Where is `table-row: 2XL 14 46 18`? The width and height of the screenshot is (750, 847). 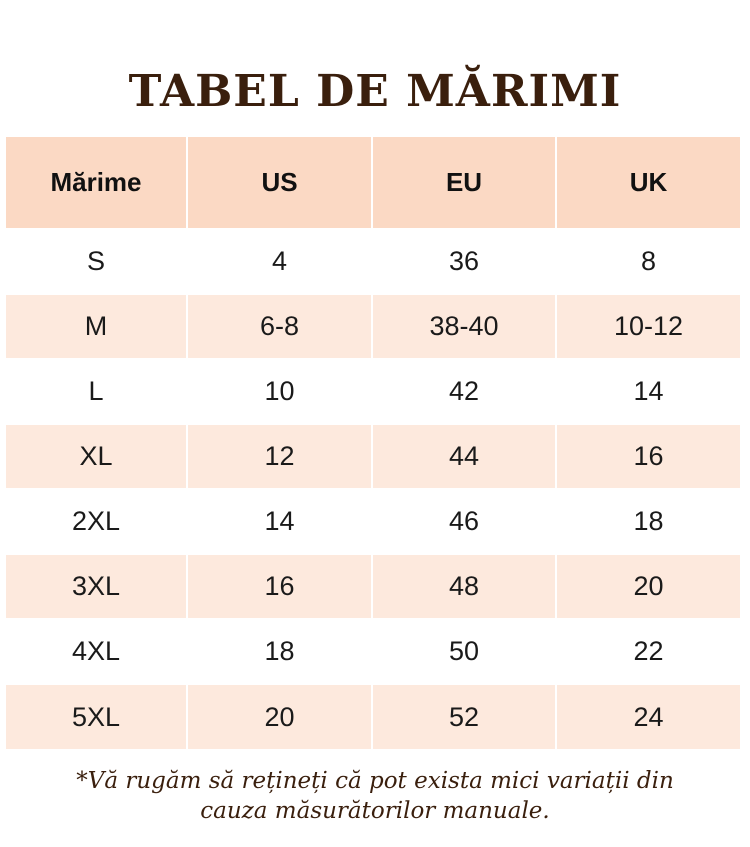
table-row: 2XL 14 46 18 is located at coordinates (373, 521).